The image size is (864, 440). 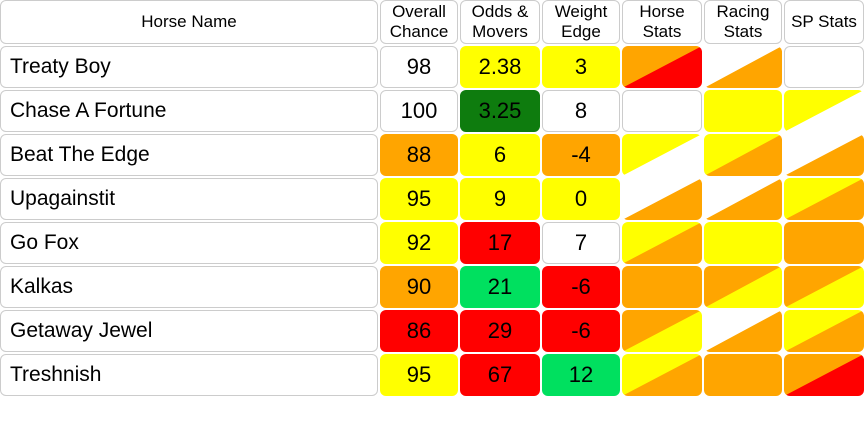 I want to click on weight-edge-cell: 3, so click(x=581, y=67).